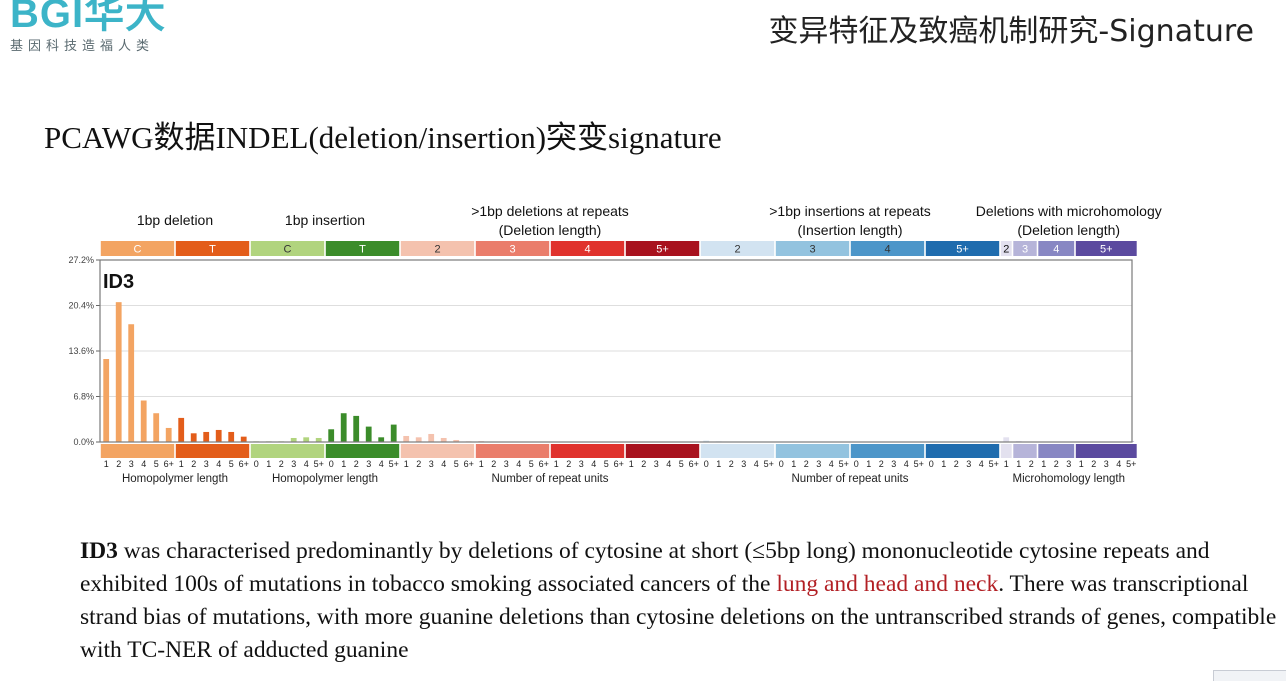  What do you see at coordinates (550, 211) in the screenshot?
I see `group-title: >1bp deletions at repeats` at bounding box center [550, 211].